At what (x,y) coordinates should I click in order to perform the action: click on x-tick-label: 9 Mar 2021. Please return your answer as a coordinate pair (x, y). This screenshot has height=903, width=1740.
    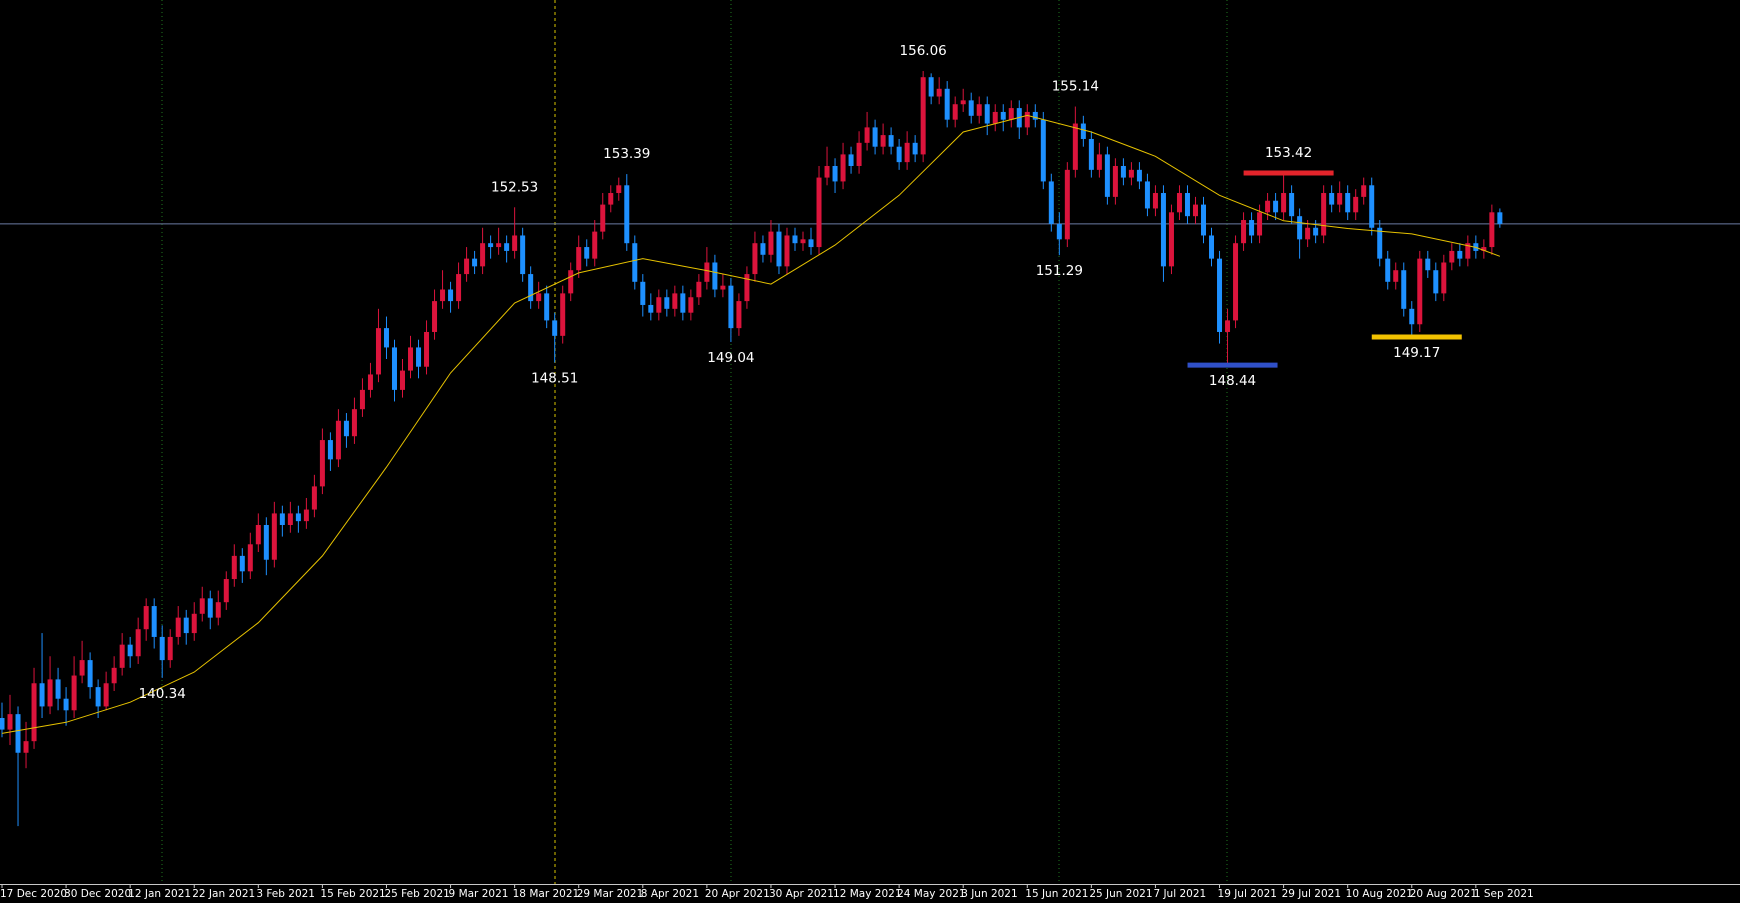
    Looking at the image, I should click on (479, 894).